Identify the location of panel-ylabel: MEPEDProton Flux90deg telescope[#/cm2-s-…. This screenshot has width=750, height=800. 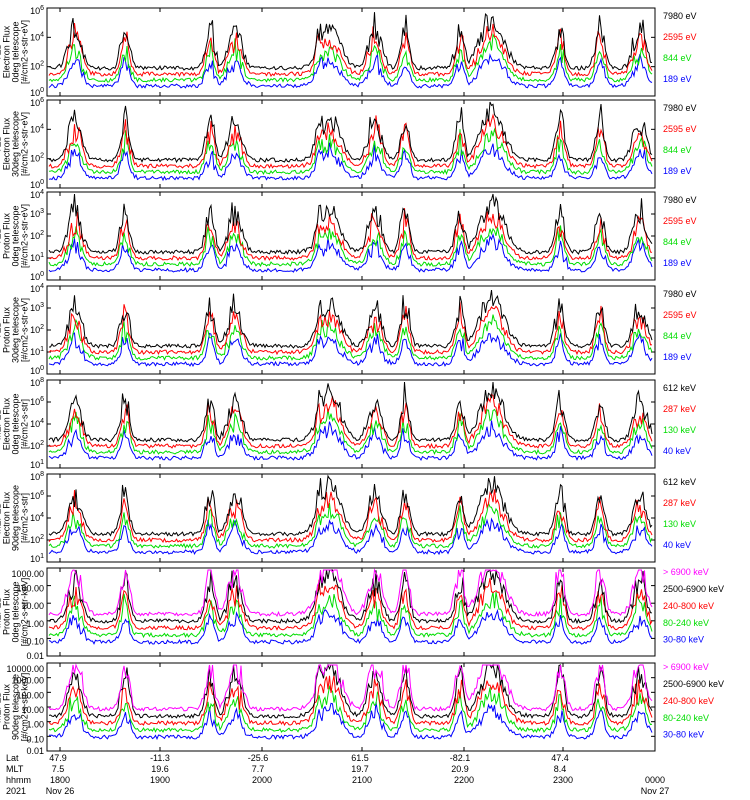
(15, 707).